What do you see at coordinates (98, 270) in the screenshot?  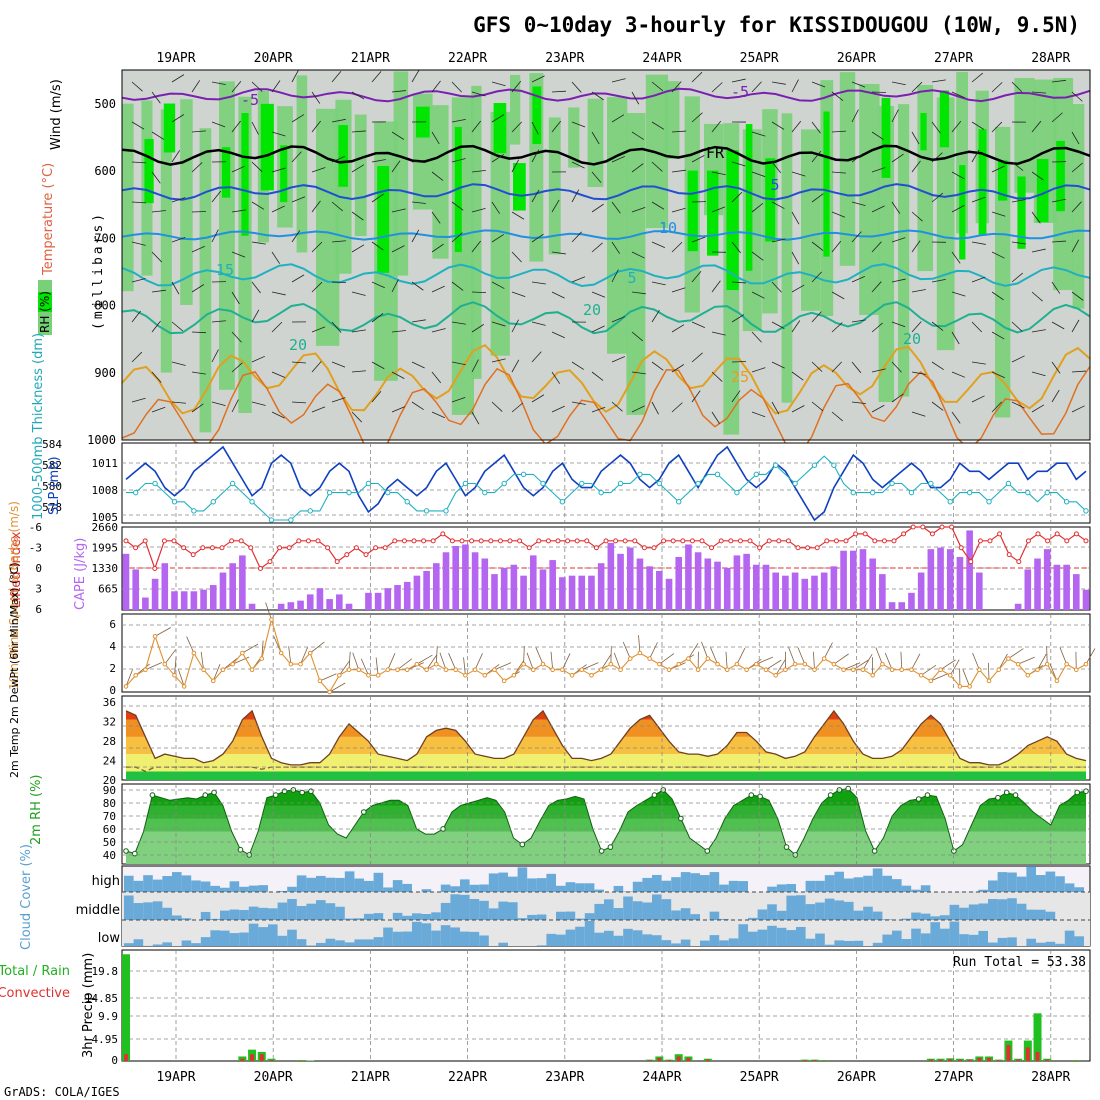 I see `upper-ylabel-p: (millibars)` at bounding box center [98, 270].